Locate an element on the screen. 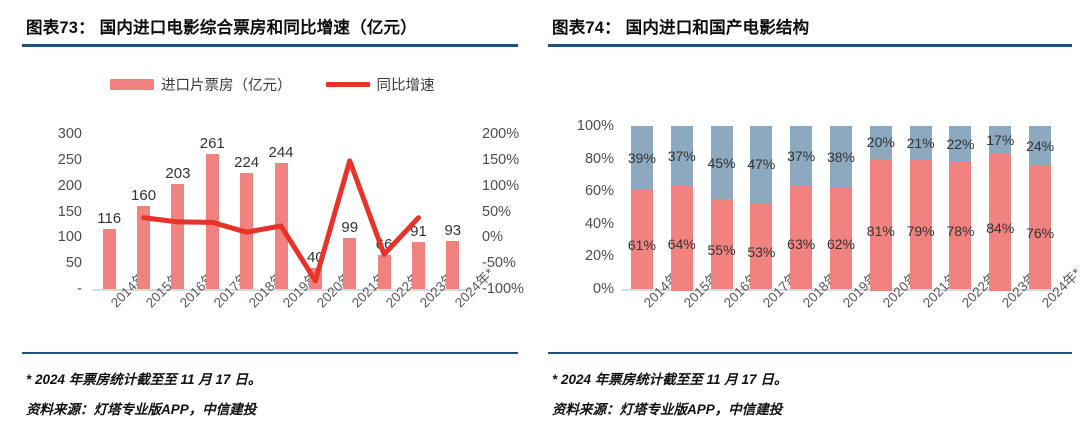  legend-label-growth: 同比增速 is located at coordinates (405, 86).